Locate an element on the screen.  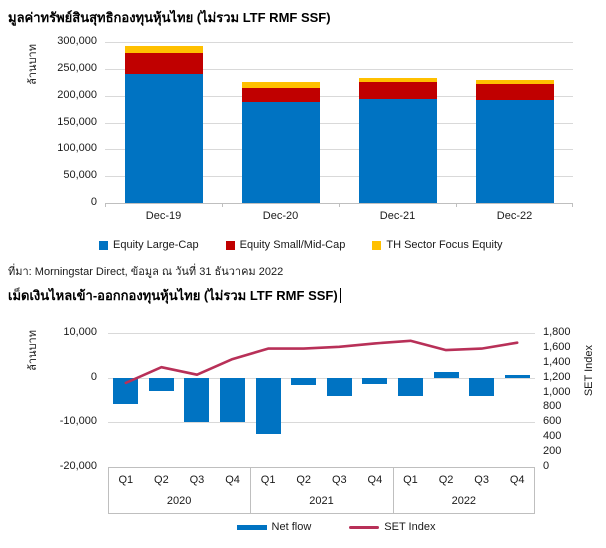
legend-label: TH Sector Focus Equity is located at coordinates (444, 245).